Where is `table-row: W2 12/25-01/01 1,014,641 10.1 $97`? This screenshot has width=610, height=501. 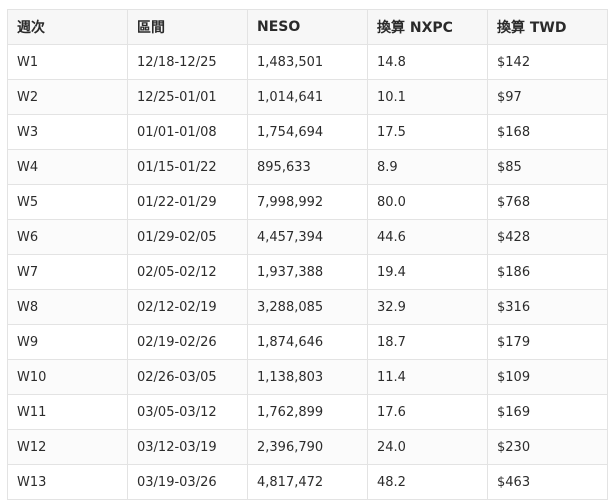
table-row: W2 12/25-01/01 1,014,641 10.1 $97 is located at coordinates (307, 97).